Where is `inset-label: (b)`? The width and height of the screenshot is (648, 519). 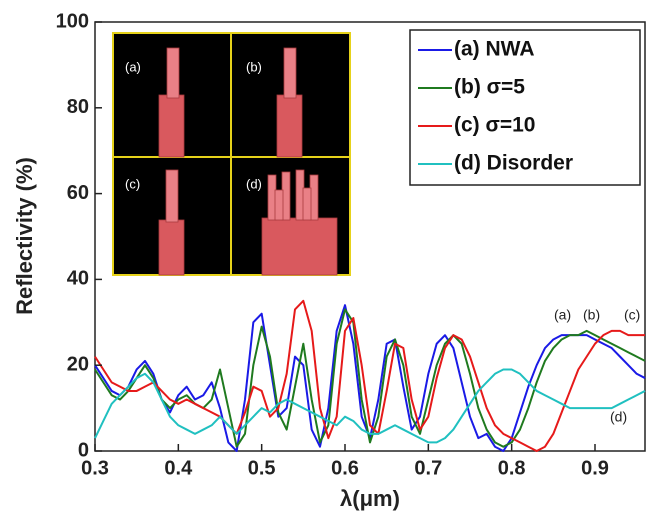
inset-label: (b) is located at coordinates (254, 66).